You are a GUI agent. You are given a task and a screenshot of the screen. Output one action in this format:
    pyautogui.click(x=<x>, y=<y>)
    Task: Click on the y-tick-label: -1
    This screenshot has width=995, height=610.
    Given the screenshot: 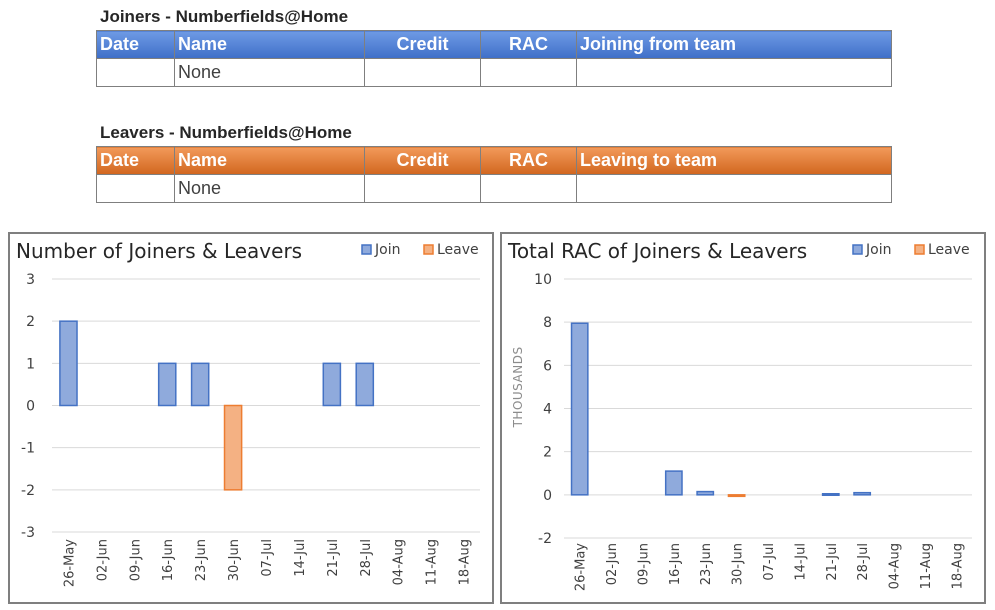 What is the action you would take?
    pyautogui.click(x=28, y=449)
    